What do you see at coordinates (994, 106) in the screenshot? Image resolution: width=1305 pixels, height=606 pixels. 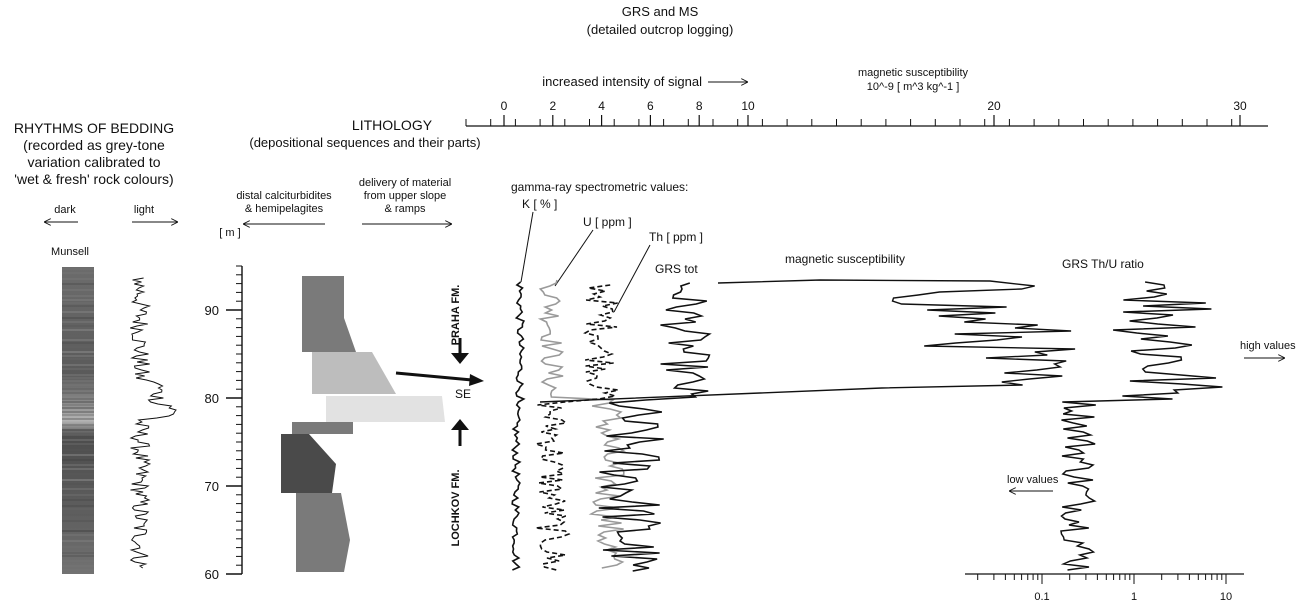 I see `top-axis-tick-label: 20` at bounding box center [994, 106].